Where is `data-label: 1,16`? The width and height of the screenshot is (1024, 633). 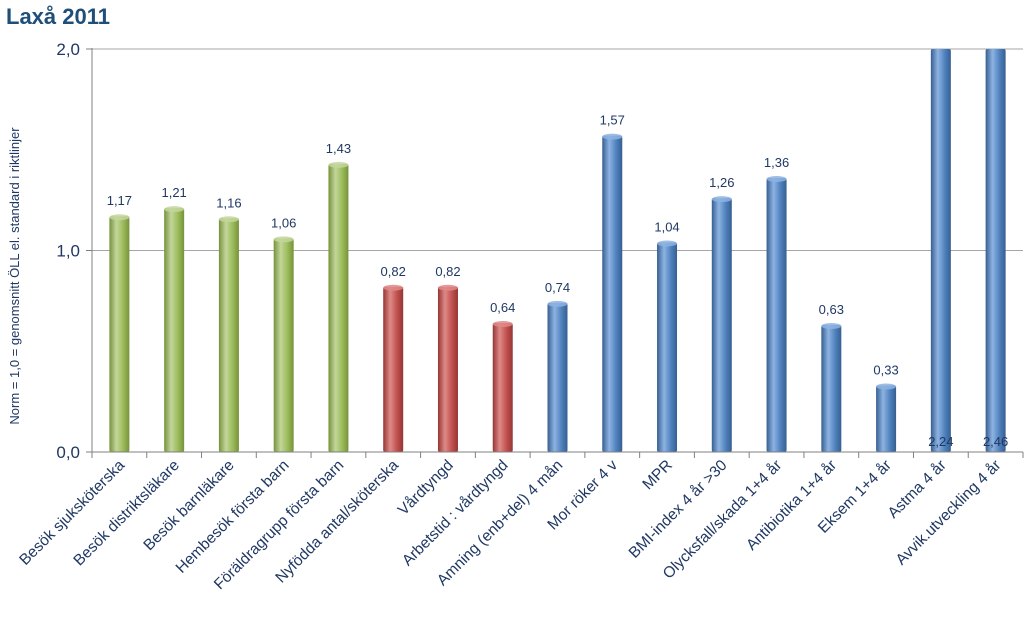
data-label: 1,16 is located at coordinates (228, 202).